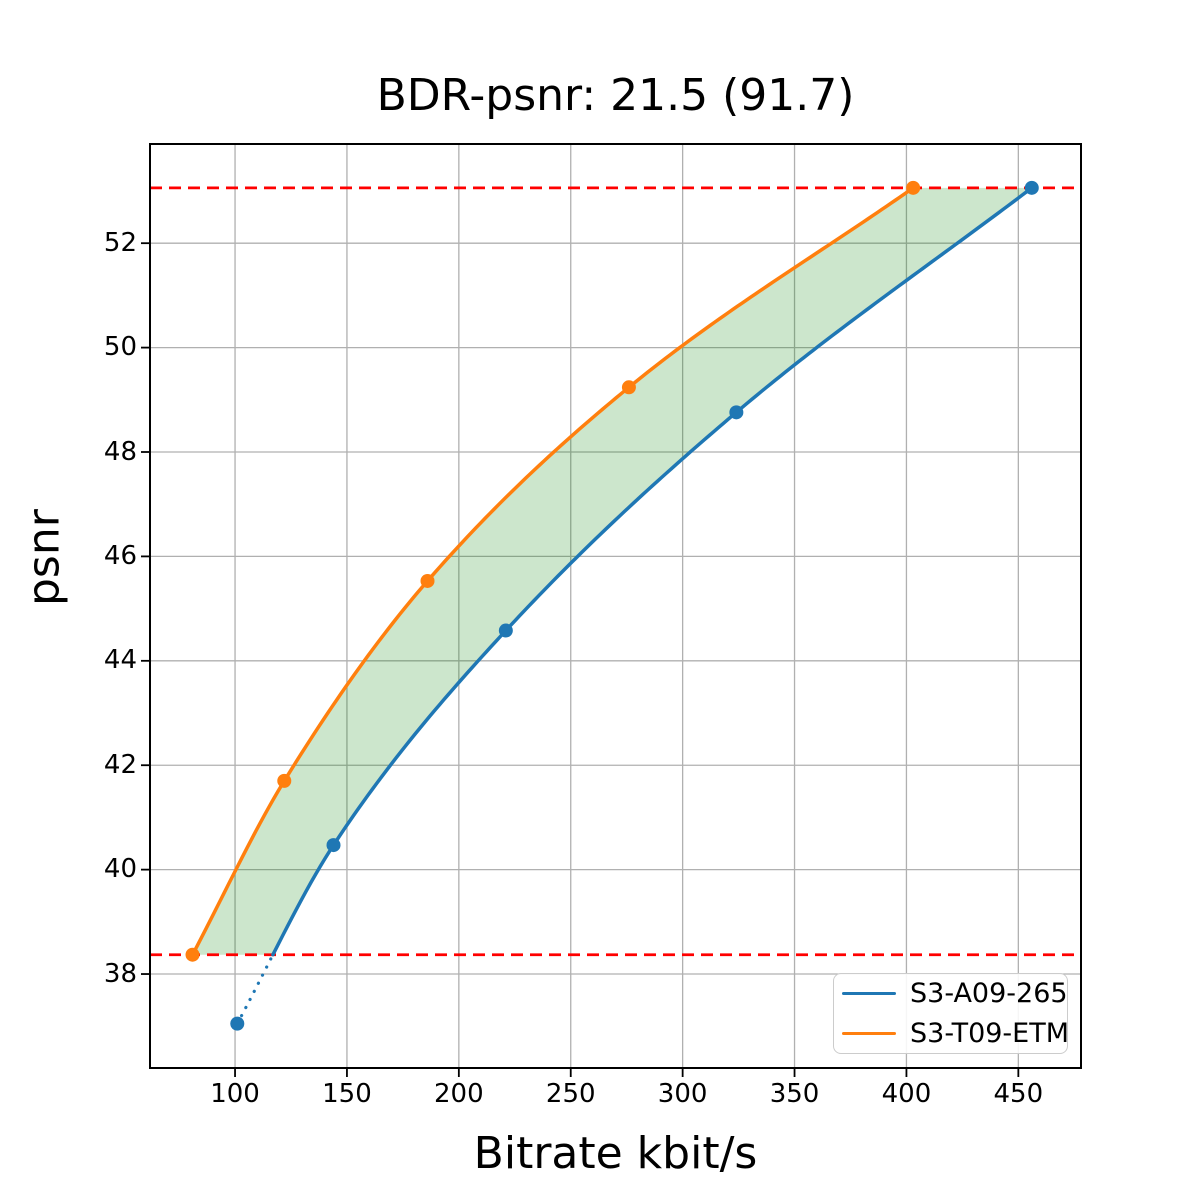  Describe the element at coordinates (951, 1013) in the screenshot. I see `legend: S3-A09-265 S3-T09-ETM` at that location.